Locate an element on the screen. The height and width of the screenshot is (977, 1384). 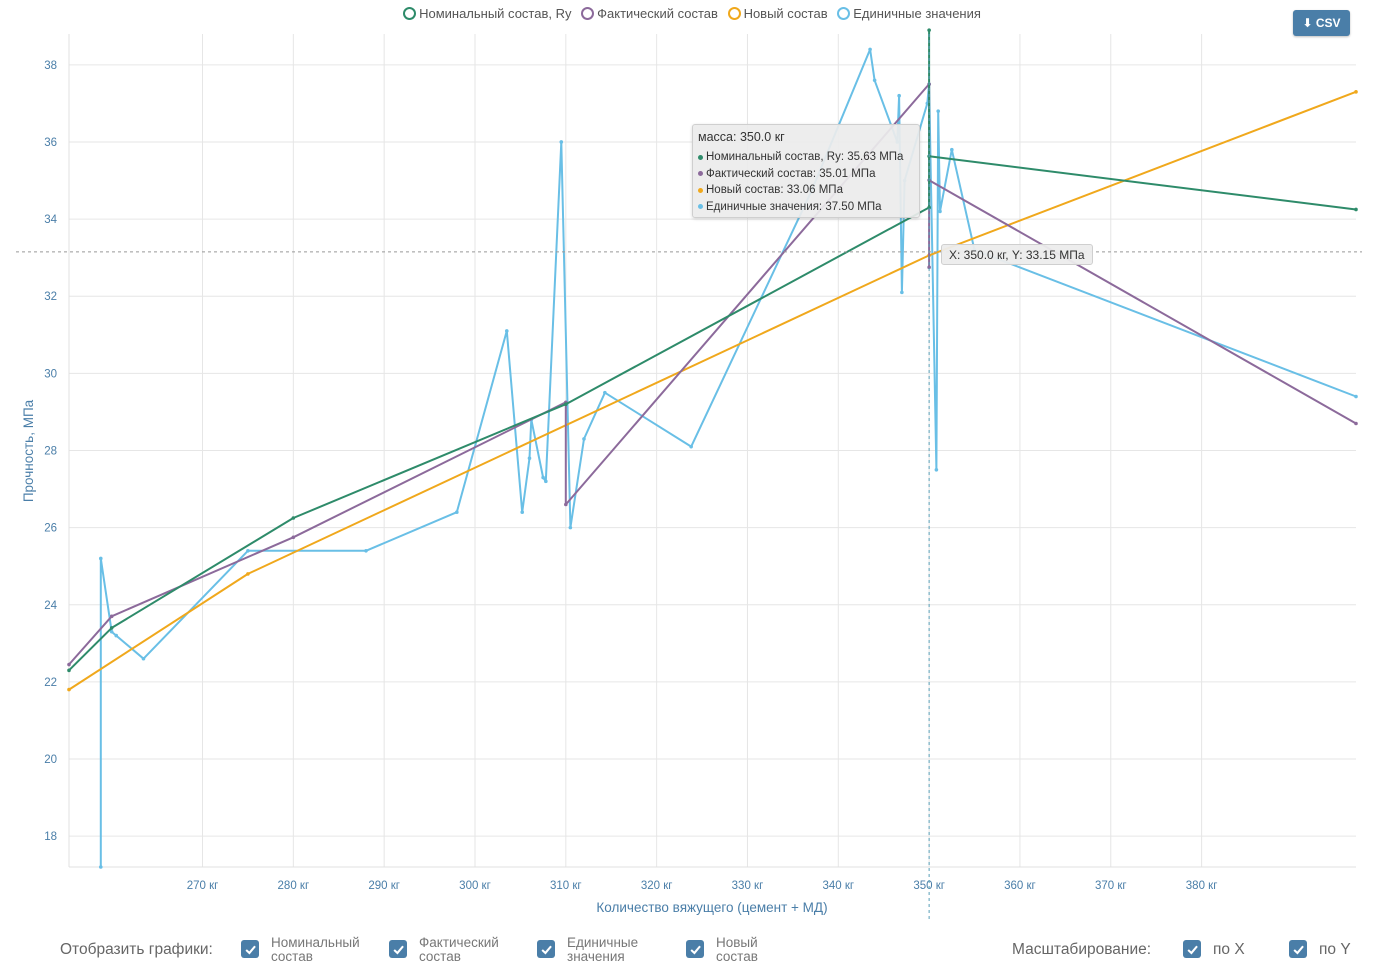
toggle-actual-checkbox is located at coordinates (398, 949).